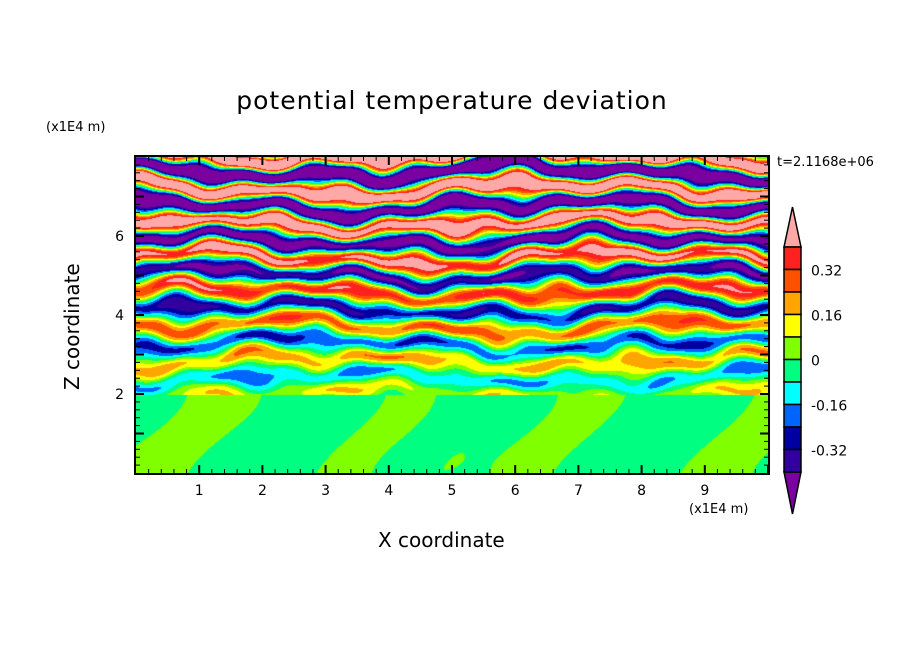 This screenshot has width=904, height=654. What do you see at coordinates (388, 491) in the screenshot?
I see `x-tick-label: 4` at bounding box center [388, 491].